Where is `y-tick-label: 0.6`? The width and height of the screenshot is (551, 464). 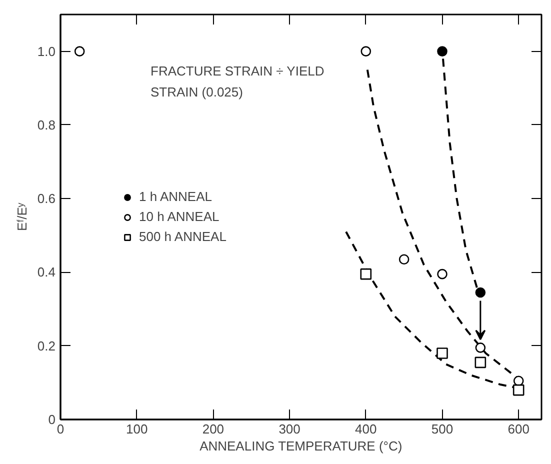 y-tick-label: 0.6 is located at coordinates (46, 198).